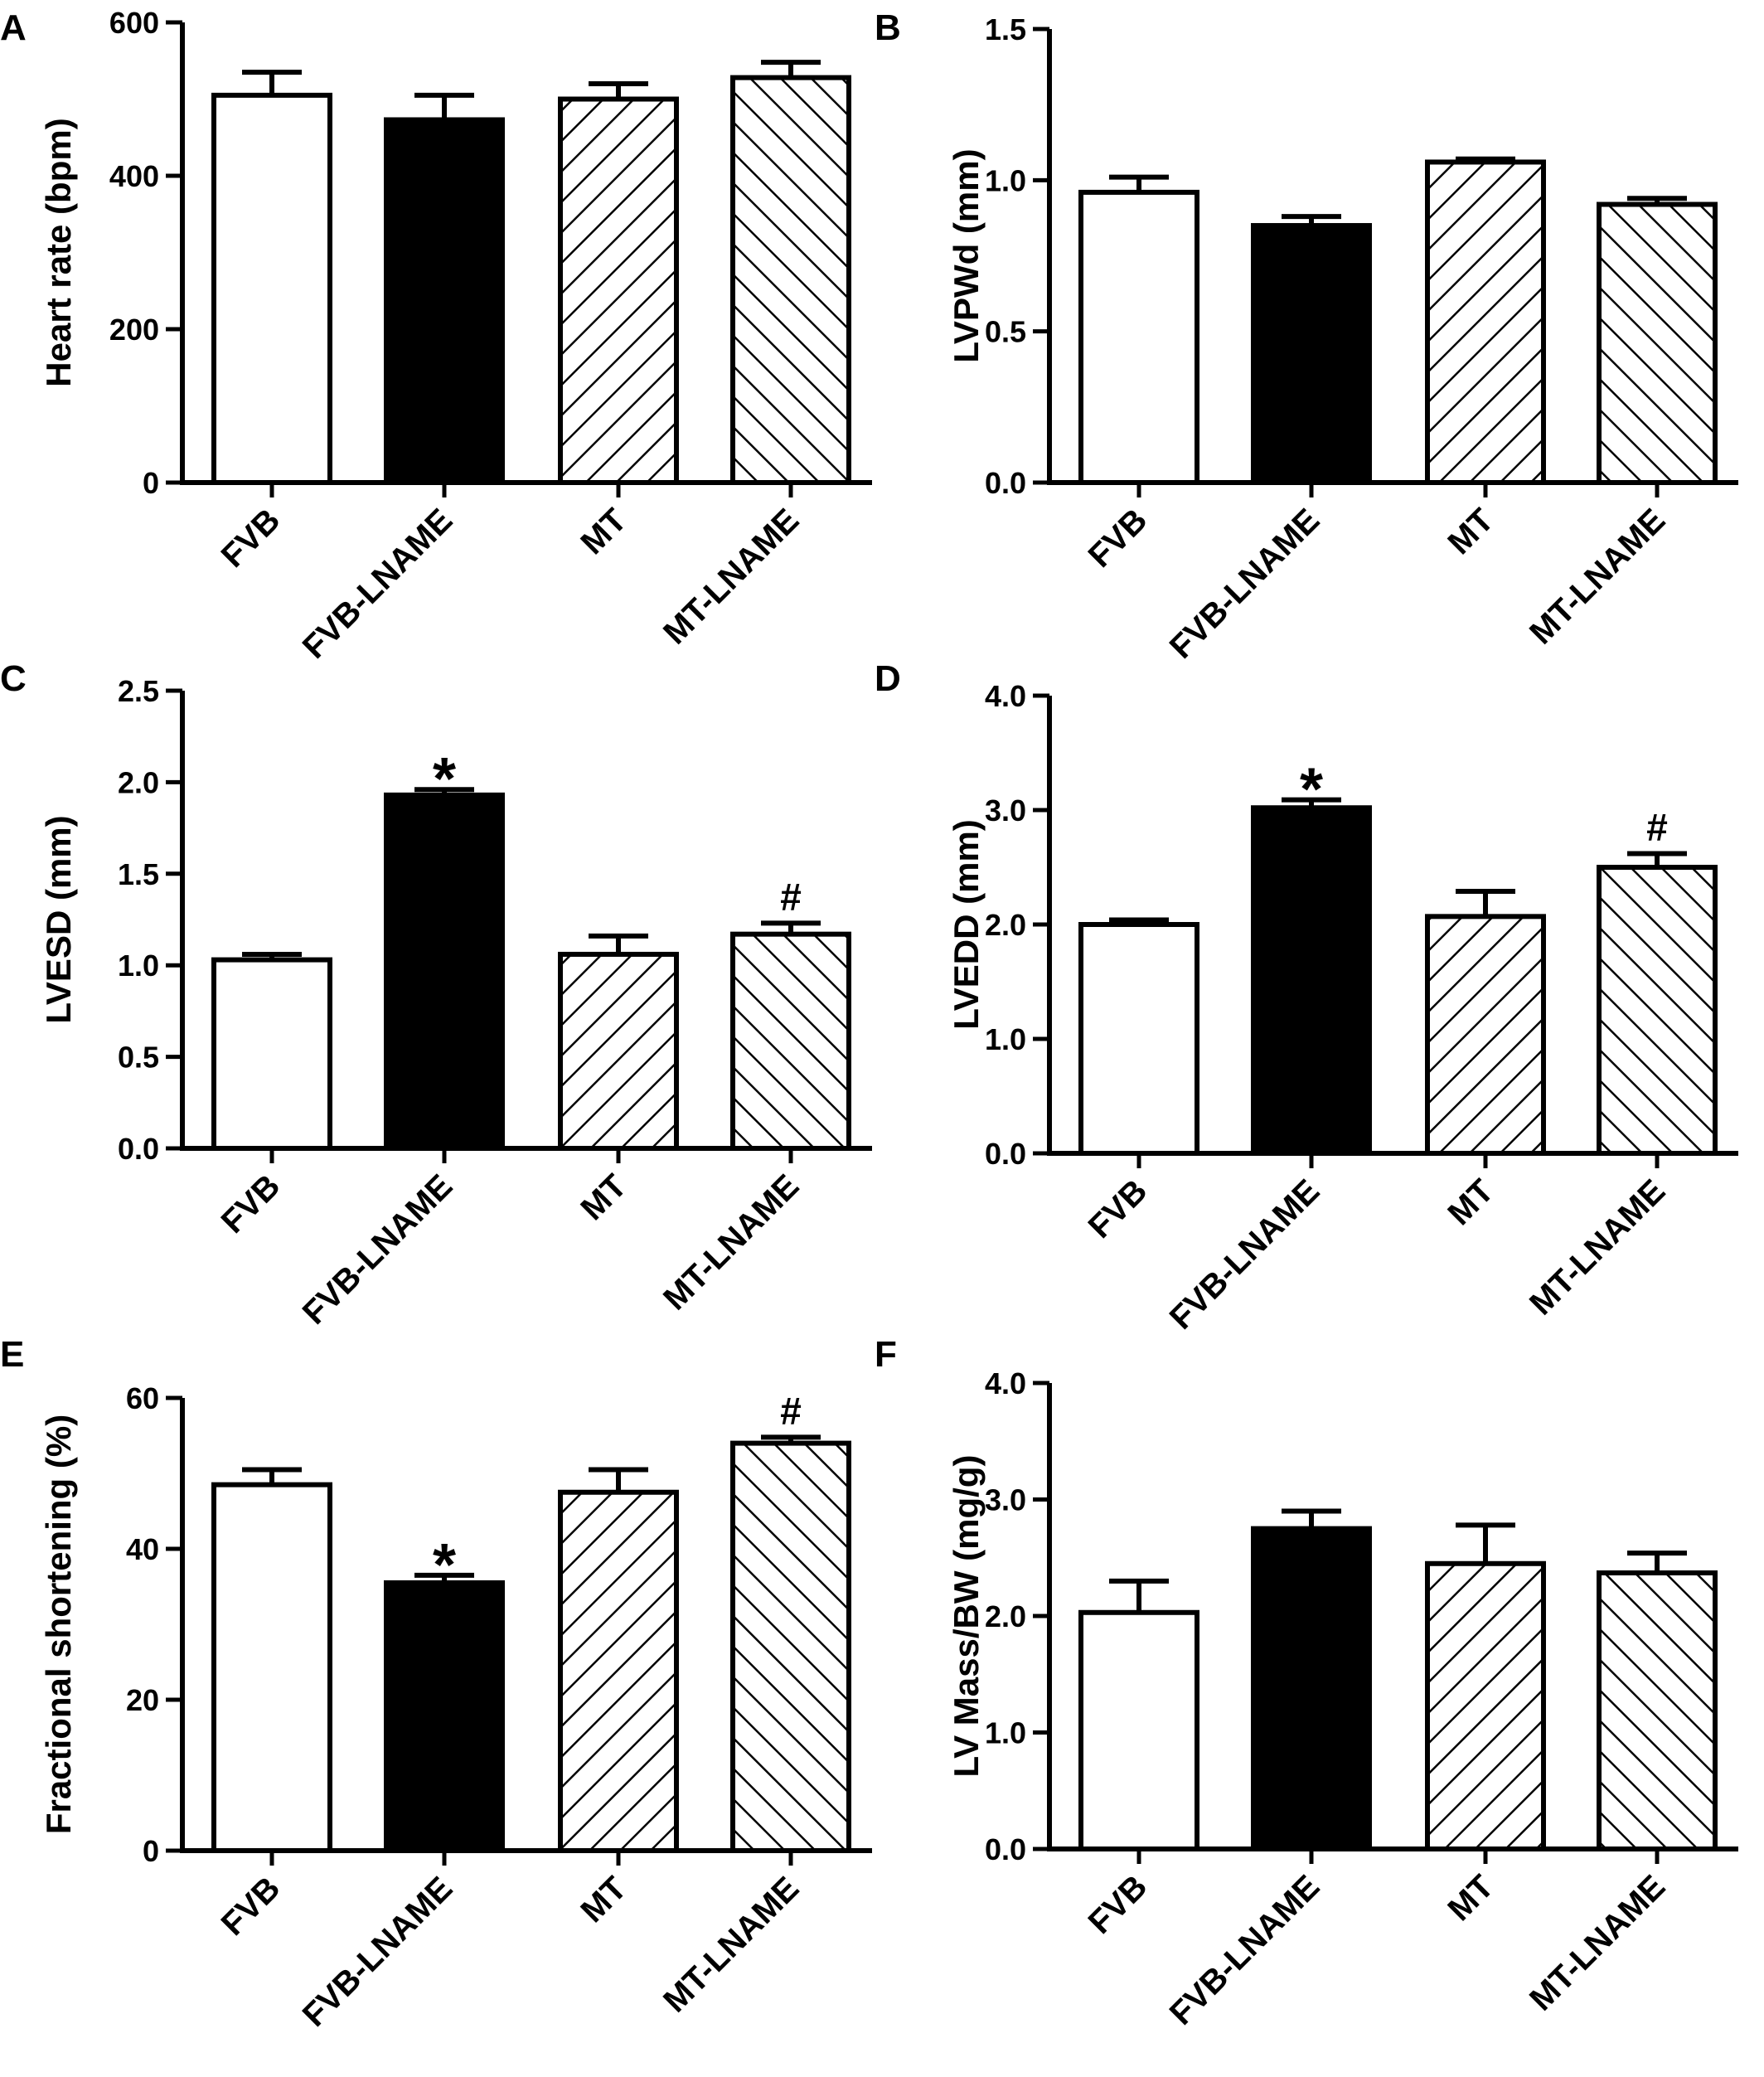 This screenshot has width=1764, height=2077. Describe the element at coordinates (888, 678) in the screenshot. I see `panel-letter: D` at that location.